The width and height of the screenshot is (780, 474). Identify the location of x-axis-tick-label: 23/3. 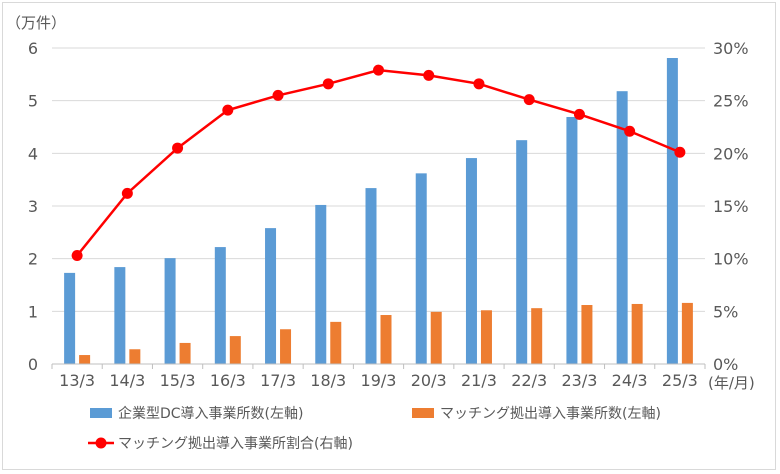
(579, 380).